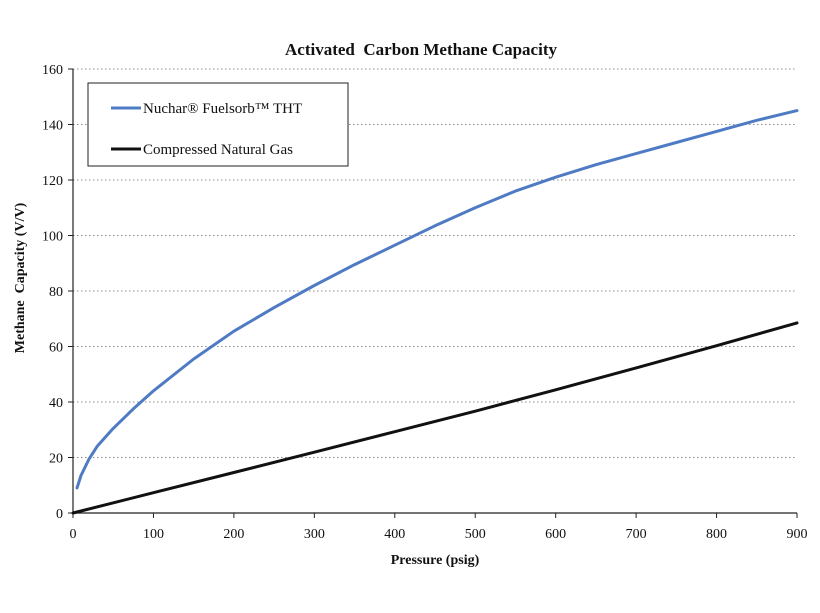 The width and height of the screenshot is (820, 613). I want to click on y-tick-label-160: 160, so click(52, 70).